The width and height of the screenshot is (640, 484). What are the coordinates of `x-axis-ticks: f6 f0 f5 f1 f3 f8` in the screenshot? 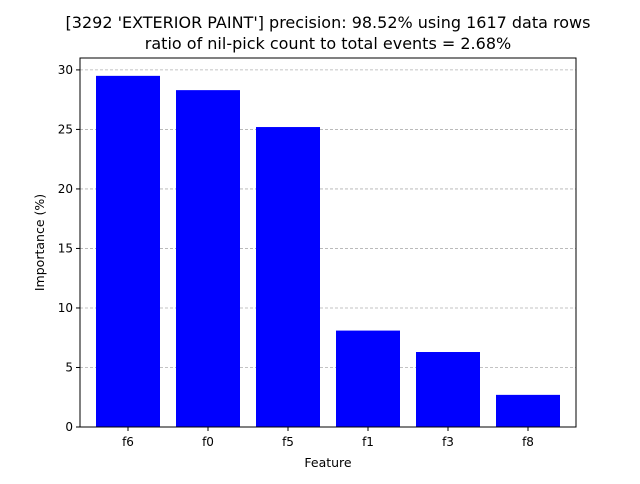 It's located at (328, 438).